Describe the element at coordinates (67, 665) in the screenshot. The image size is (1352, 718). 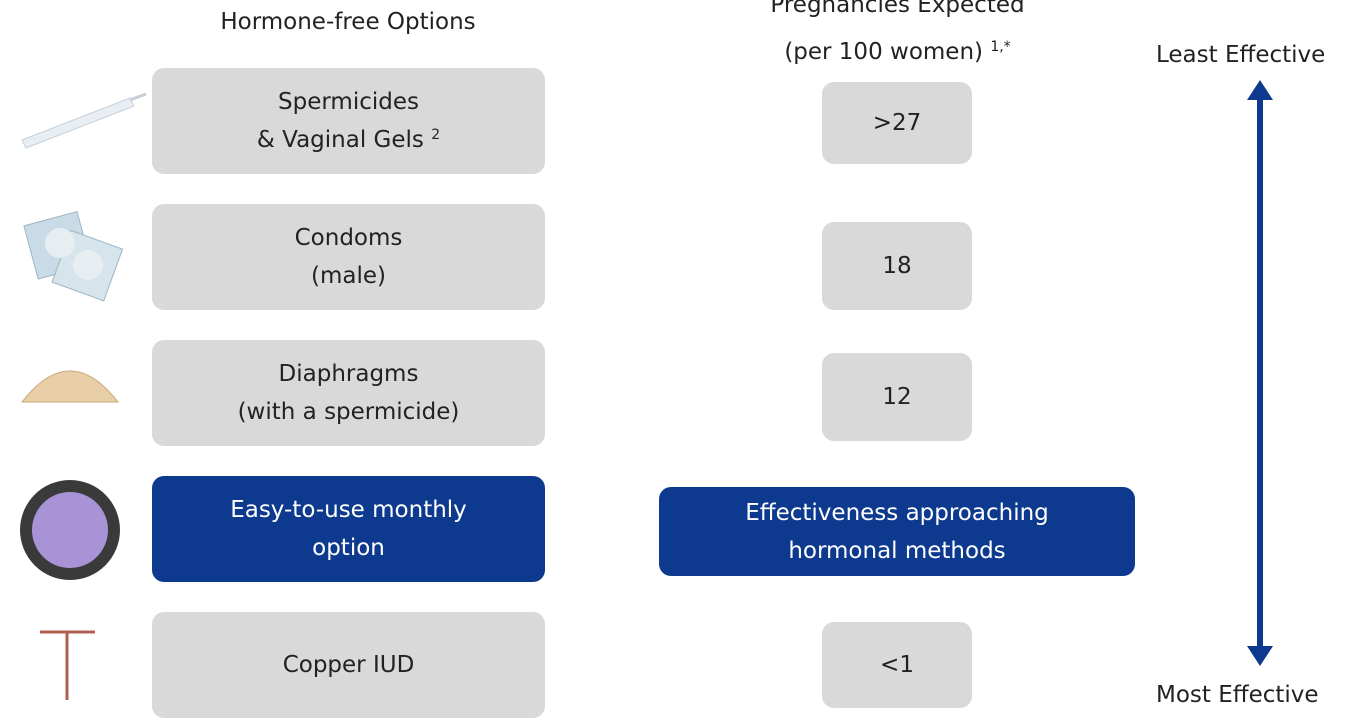
I see `iud-icon` at that location.